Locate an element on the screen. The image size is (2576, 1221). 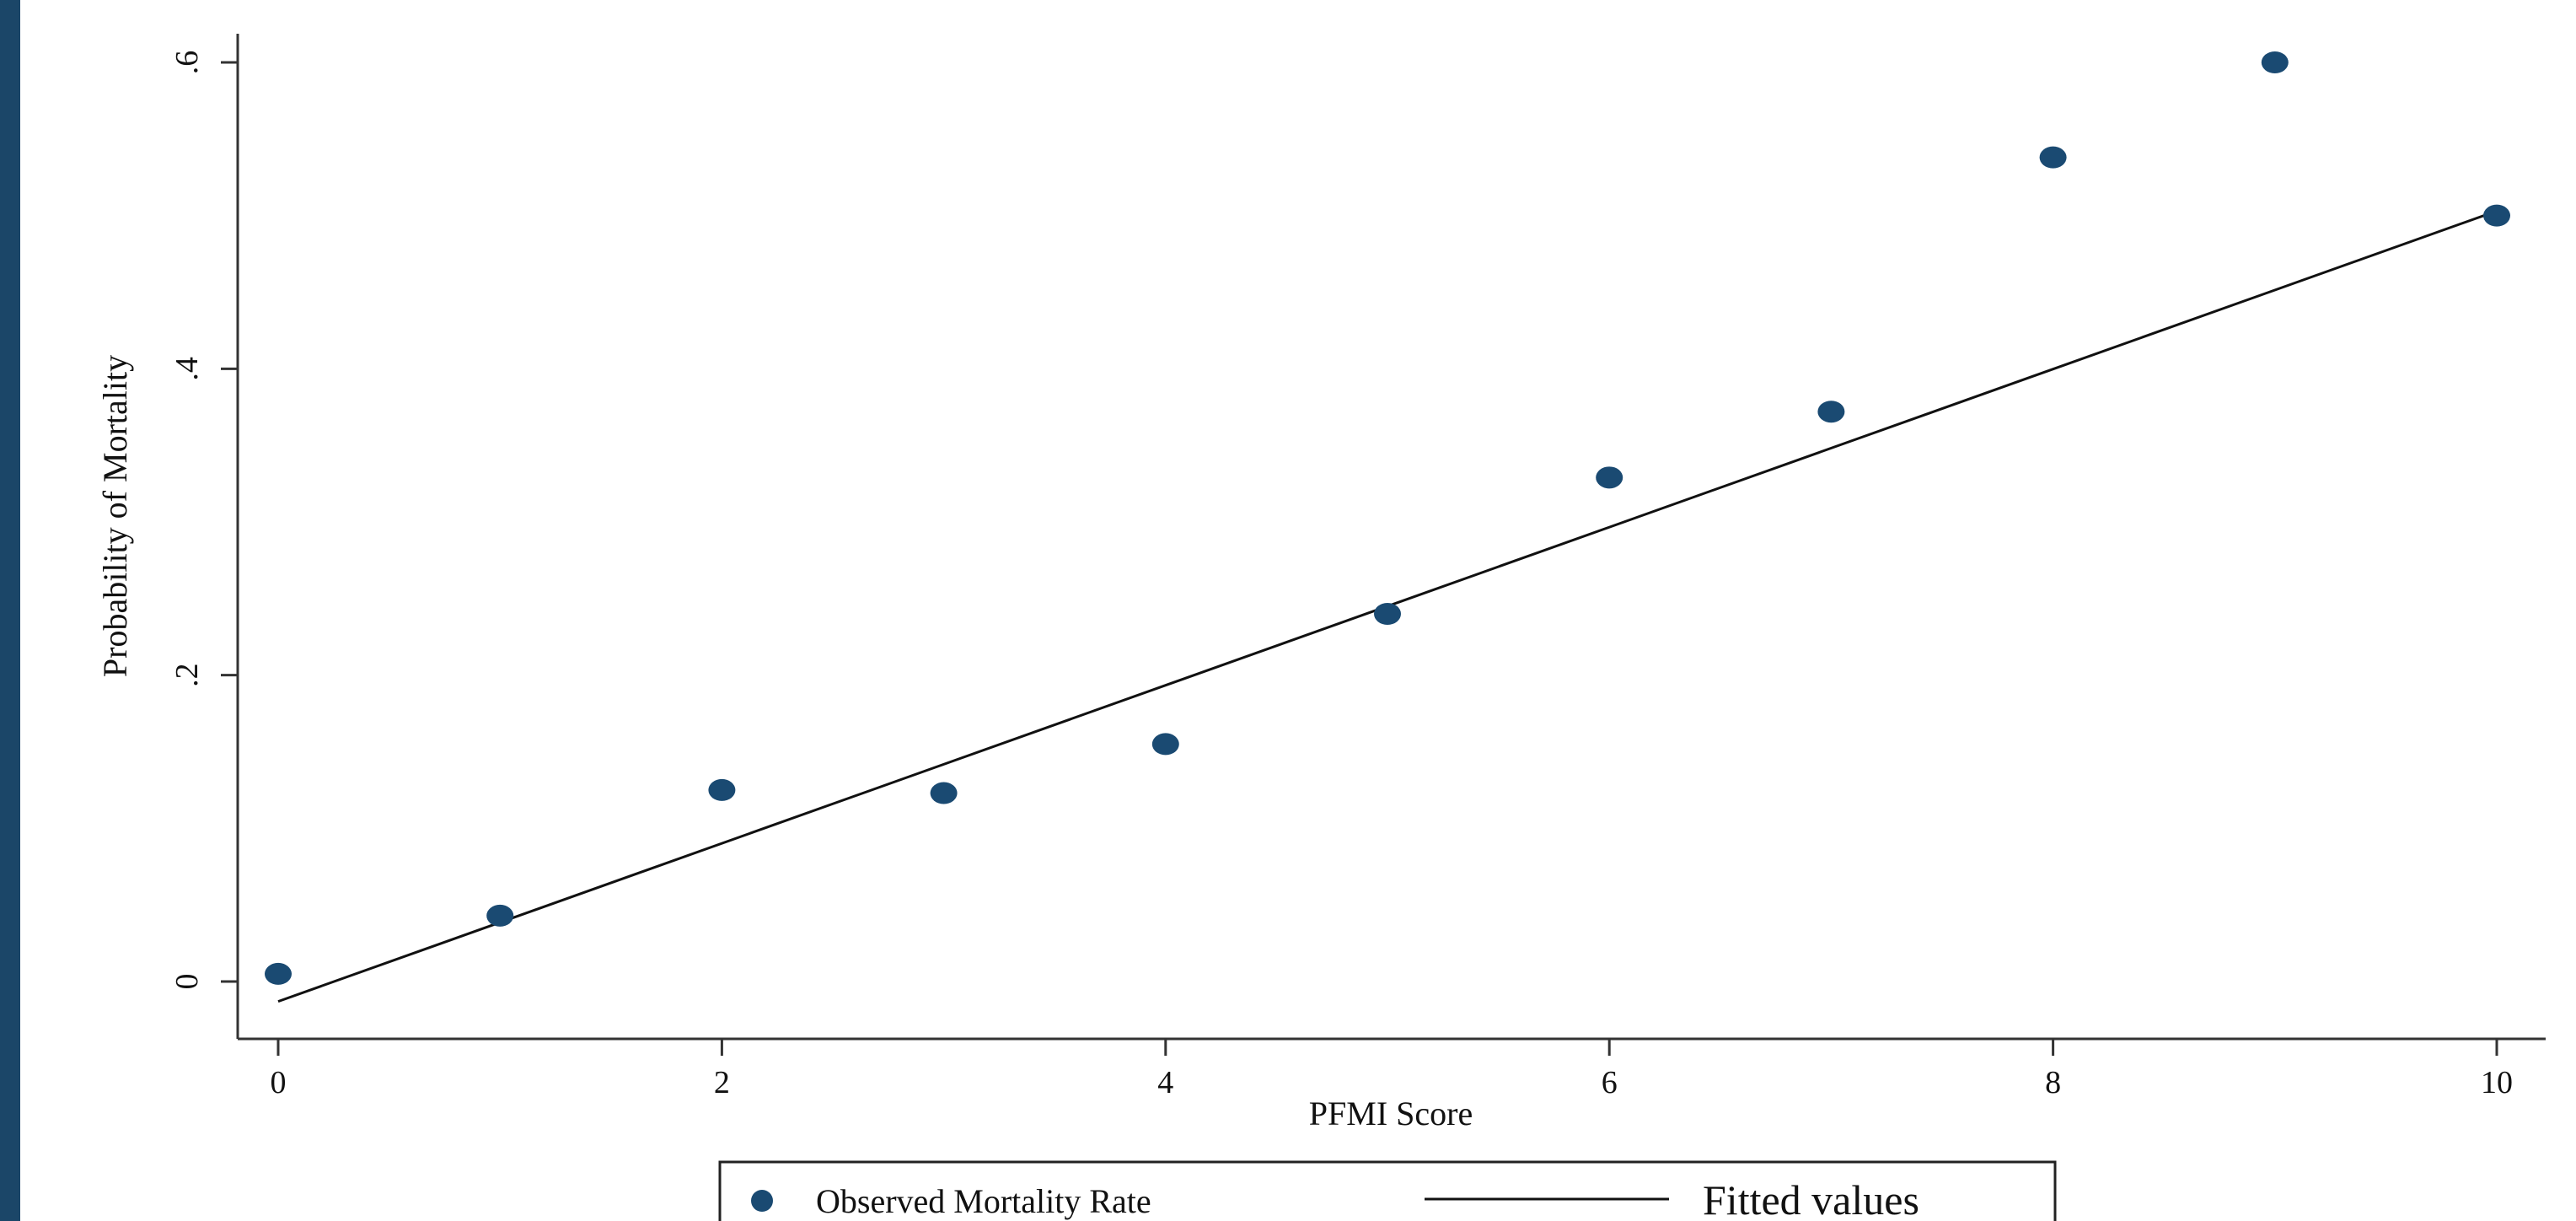
x-ticks: 0 2 4 6 8 10 is located at coordinates (1392, 1069).